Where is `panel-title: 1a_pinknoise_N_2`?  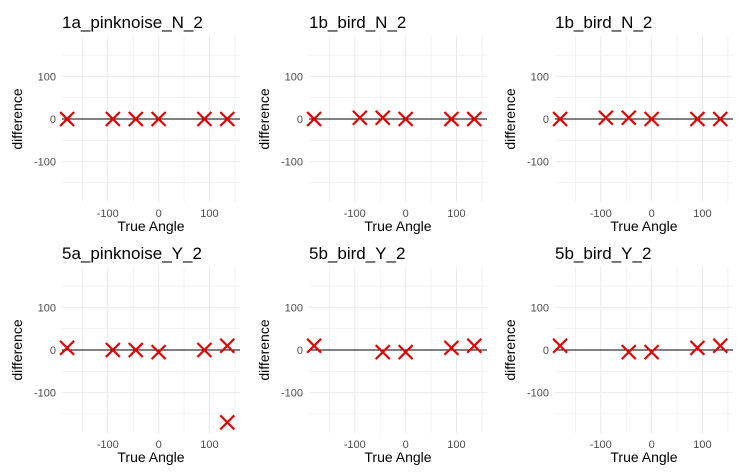 panel-title: 1a_pinknoise_N_2 is located at coordinates (132, 22).